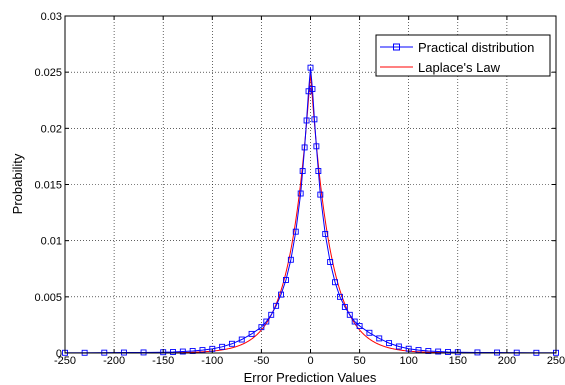  What do you see at coordinates (476, 47) in the screenshot?
I see `legend-label-practical: Practical distribution` at bounding box center [476, 47].